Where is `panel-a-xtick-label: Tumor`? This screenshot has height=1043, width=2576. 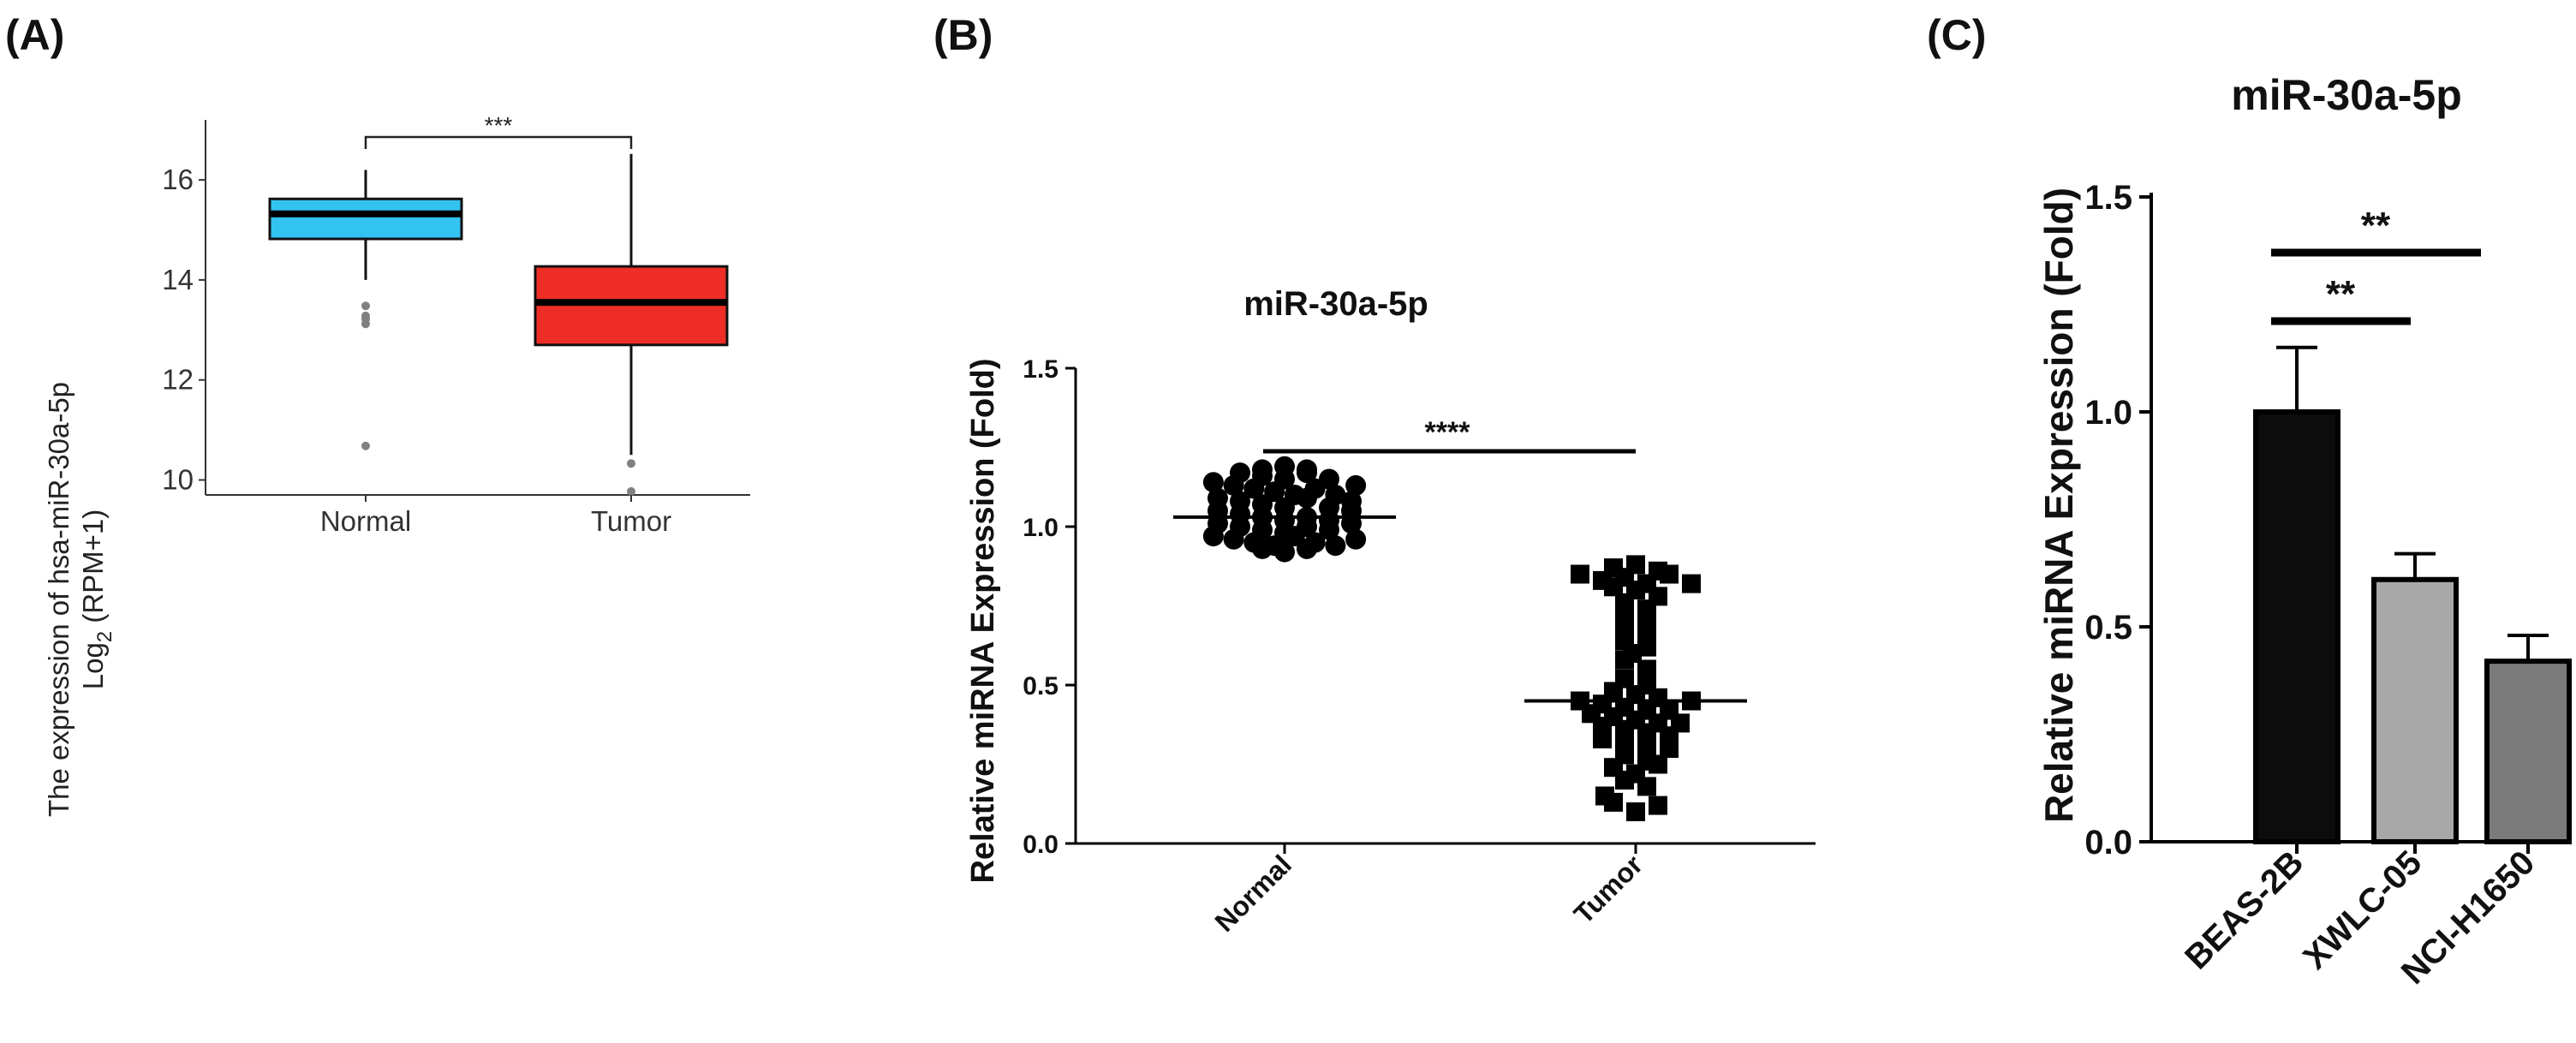 panel-a-xtick-label: Tumor is located at coordinates (631, 521).